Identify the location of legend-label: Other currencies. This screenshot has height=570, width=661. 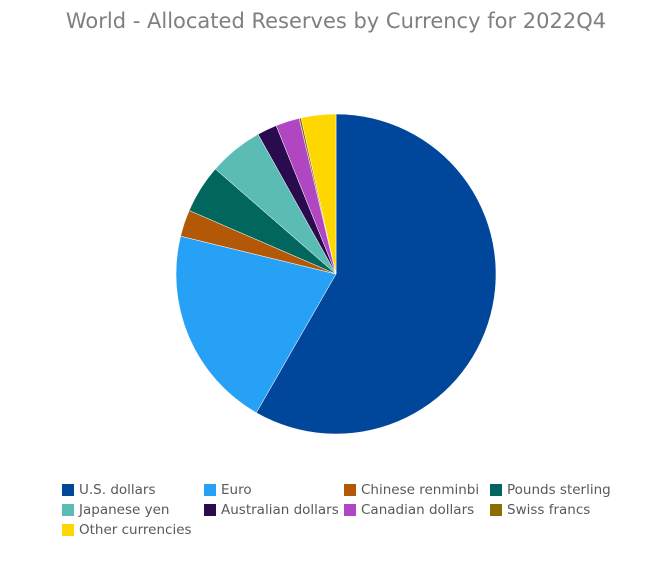
(135, 530).